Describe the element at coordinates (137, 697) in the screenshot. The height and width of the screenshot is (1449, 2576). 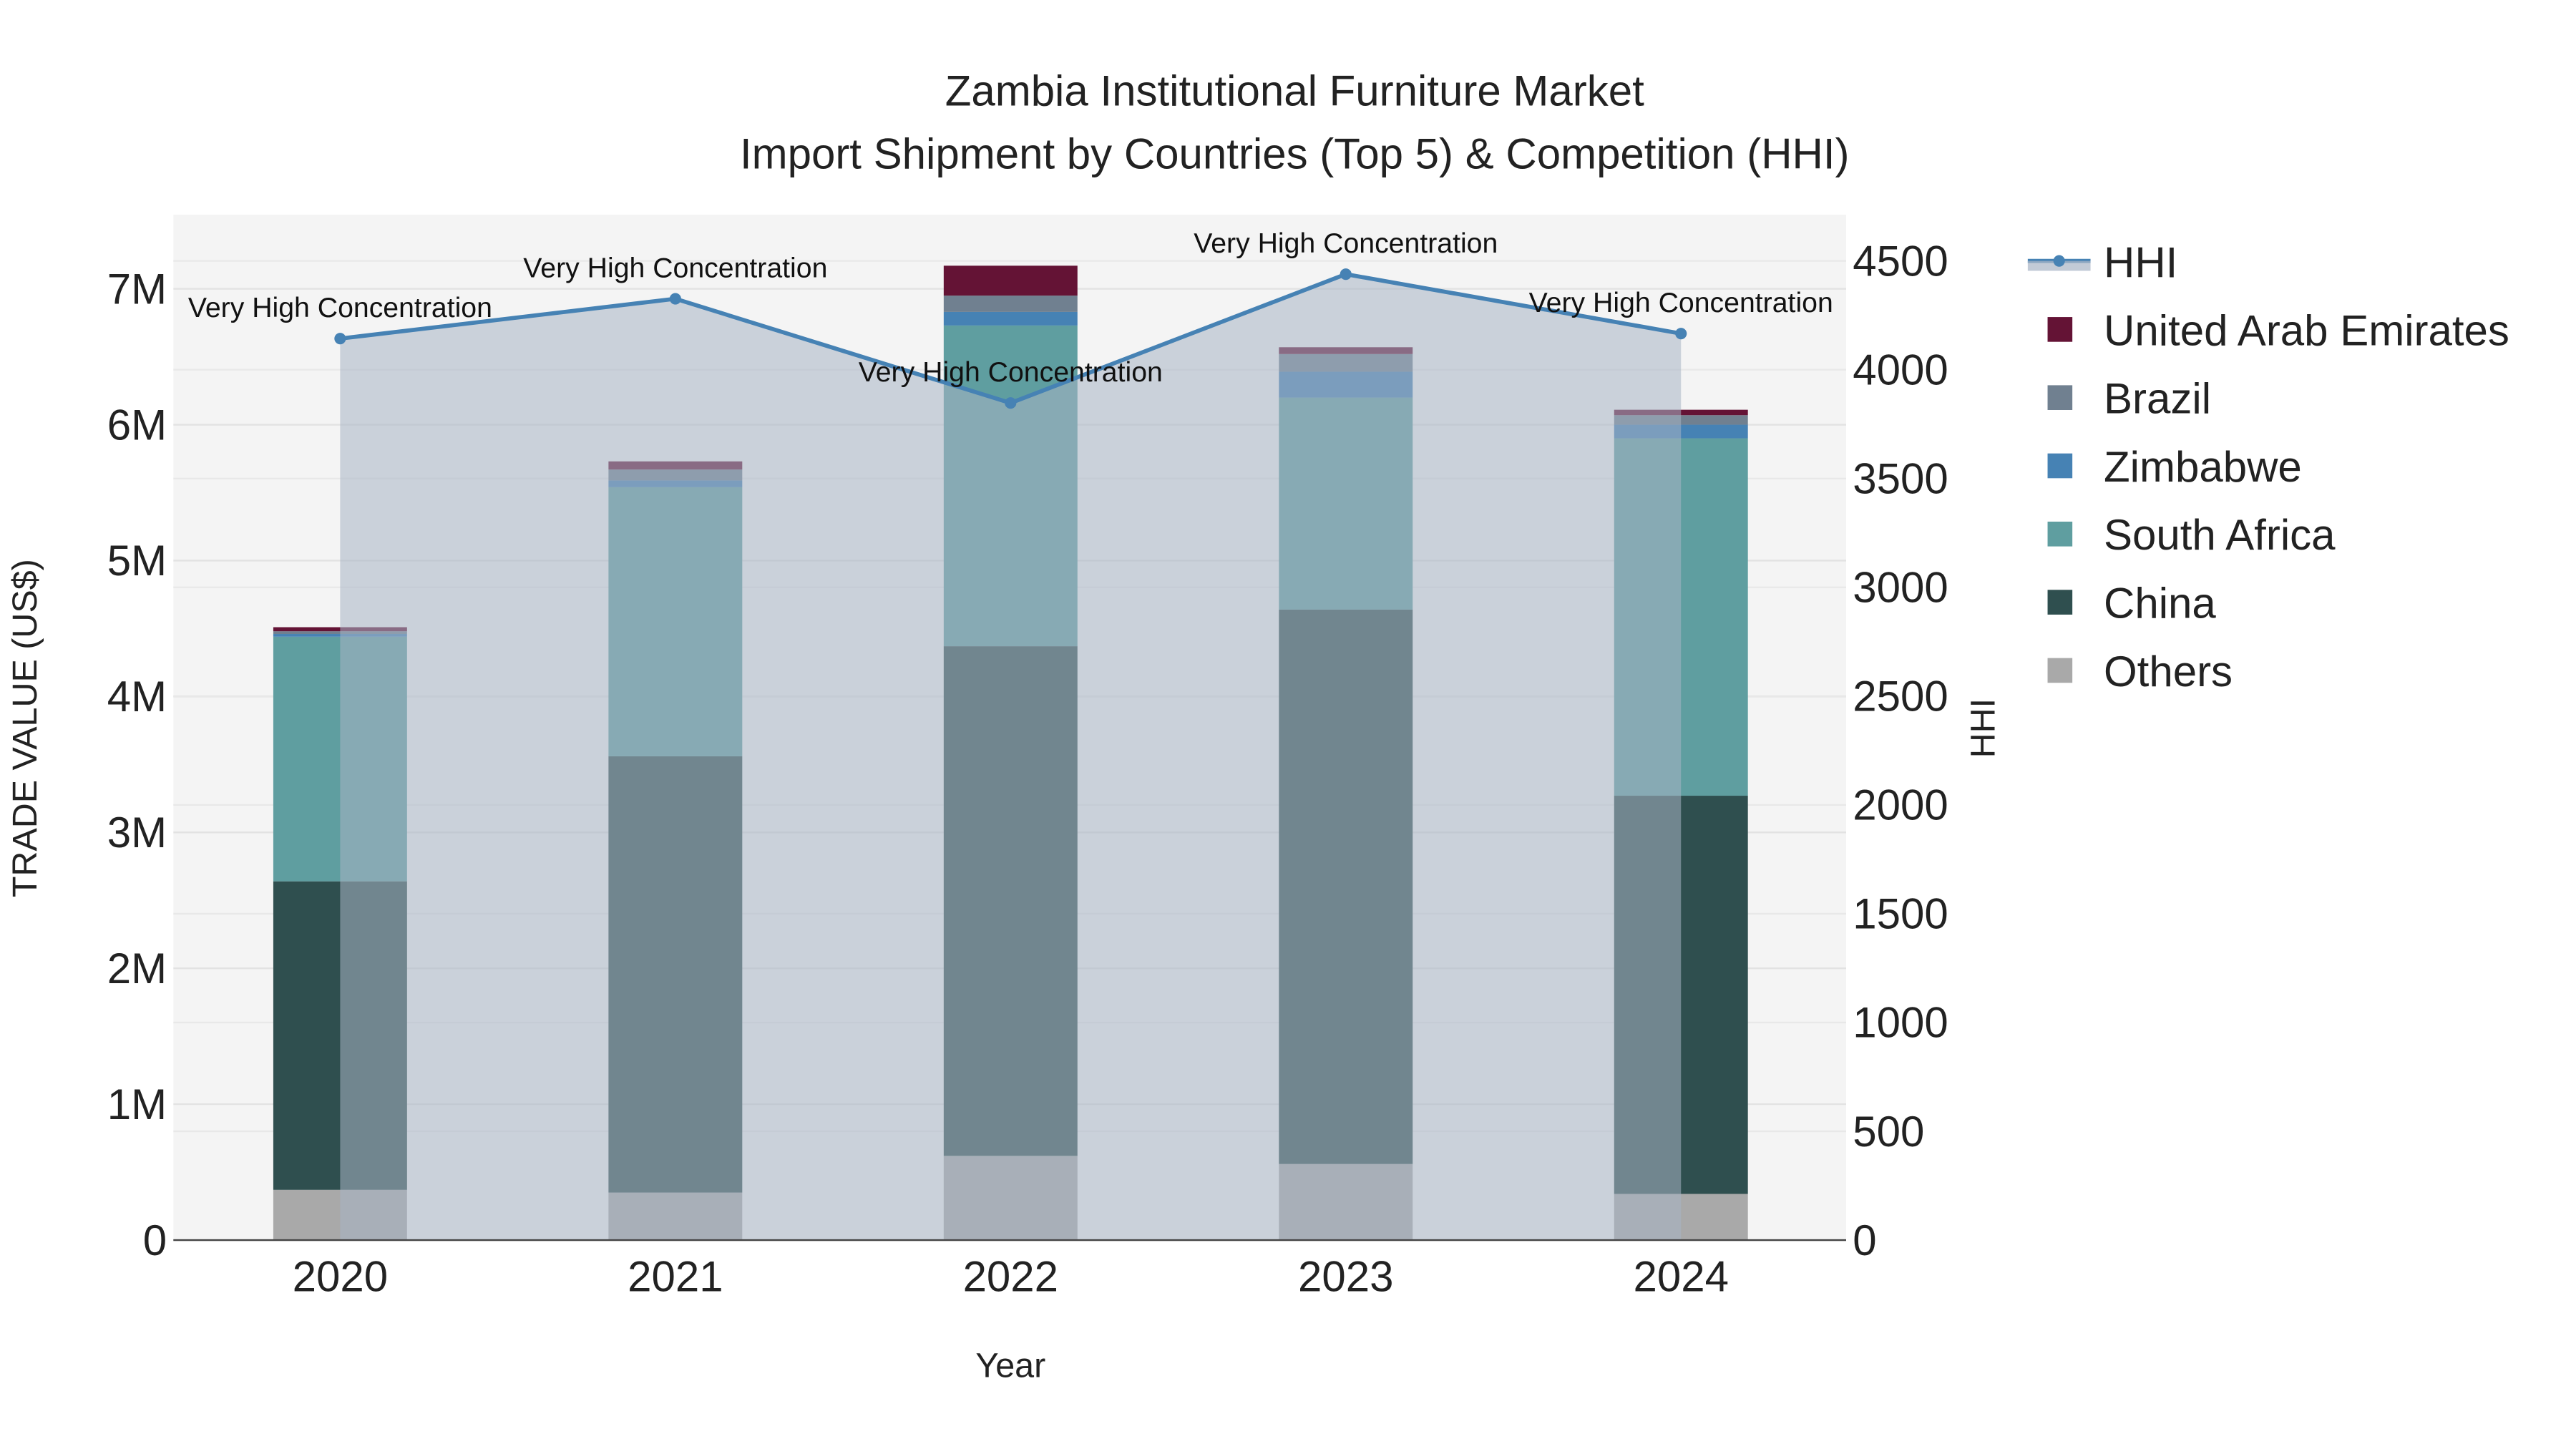
I see `y-tick-label: 4M` at that location.